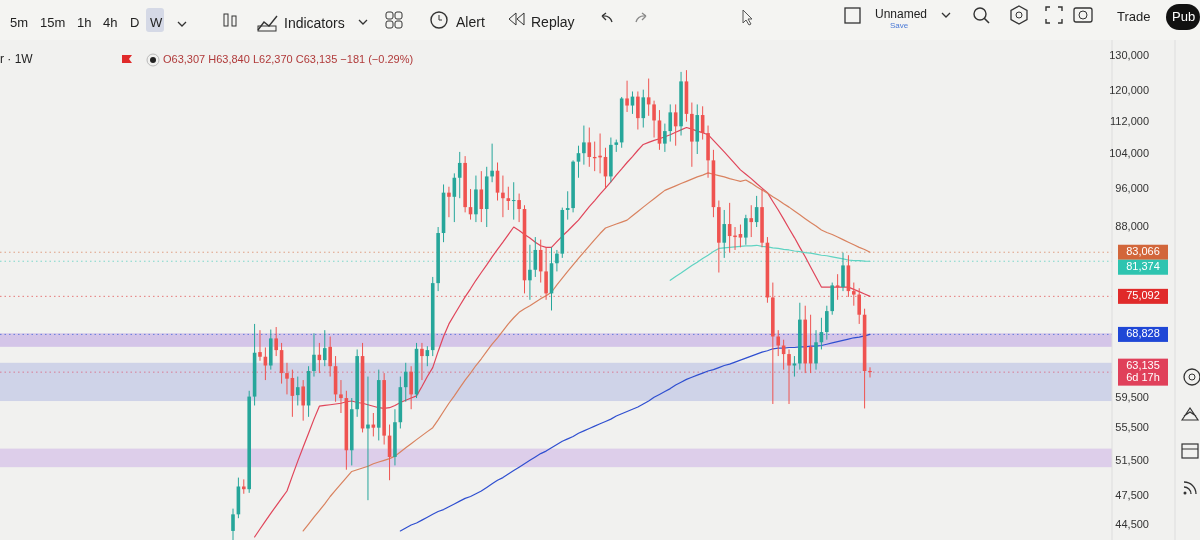  I want to click on text: Indicators, so click(314, 22).